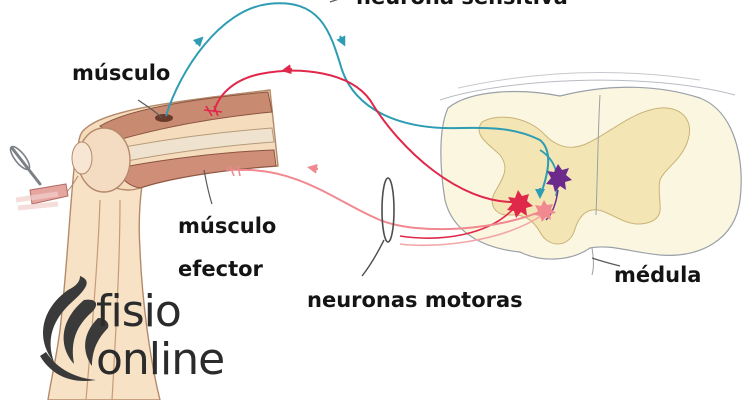 This screenshot has height=405, width=750. What do you see at coordinates (415, 300) in the screenshot?
I see `label-motor-neurons: neuronas motoras` at bounding box center [415, 300].